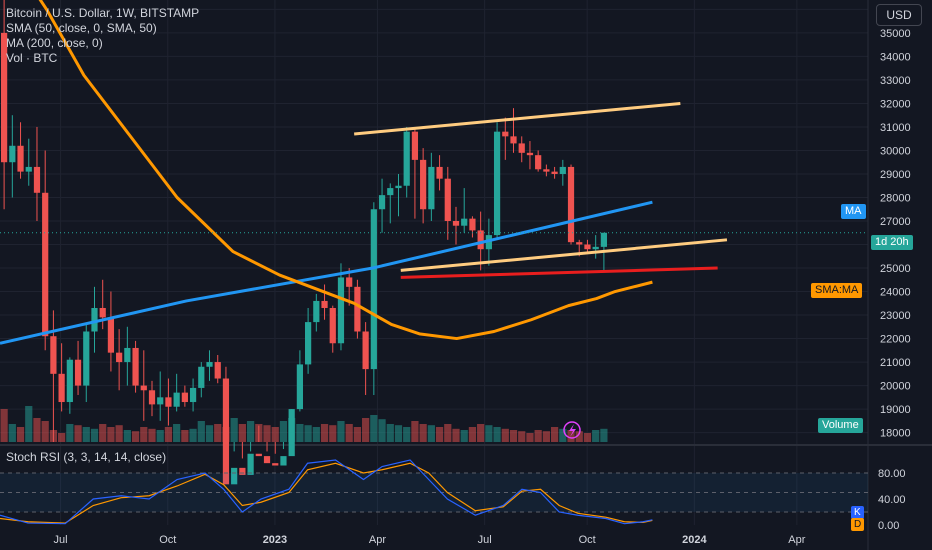 This screenshot has height=550, width=932. What do you see at coordinates (895, 340) in the screenshot?
I see `y-tick-label: 22000` at bounding box center [895, 340].